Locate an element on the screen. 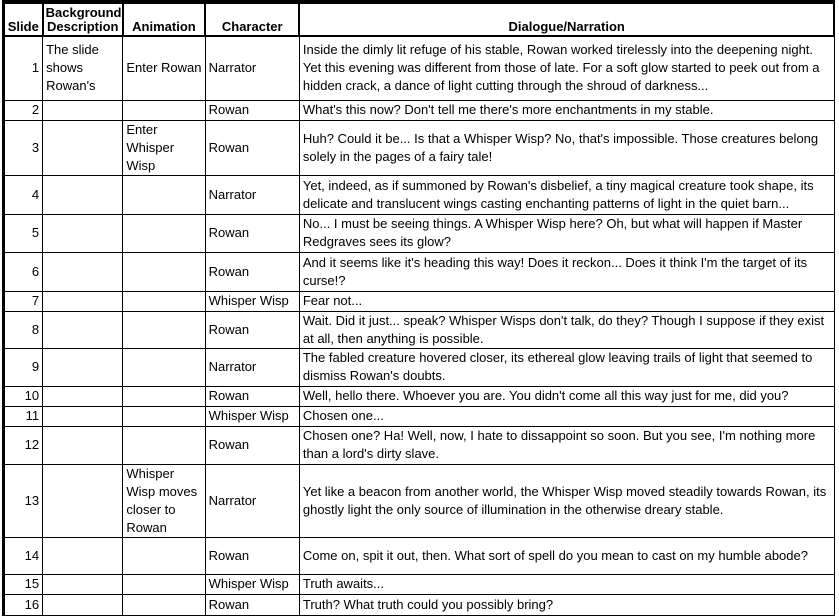 This screenshot has width=839, height=616. cell-slide-number: 15 is located at coordinates (23, 584).